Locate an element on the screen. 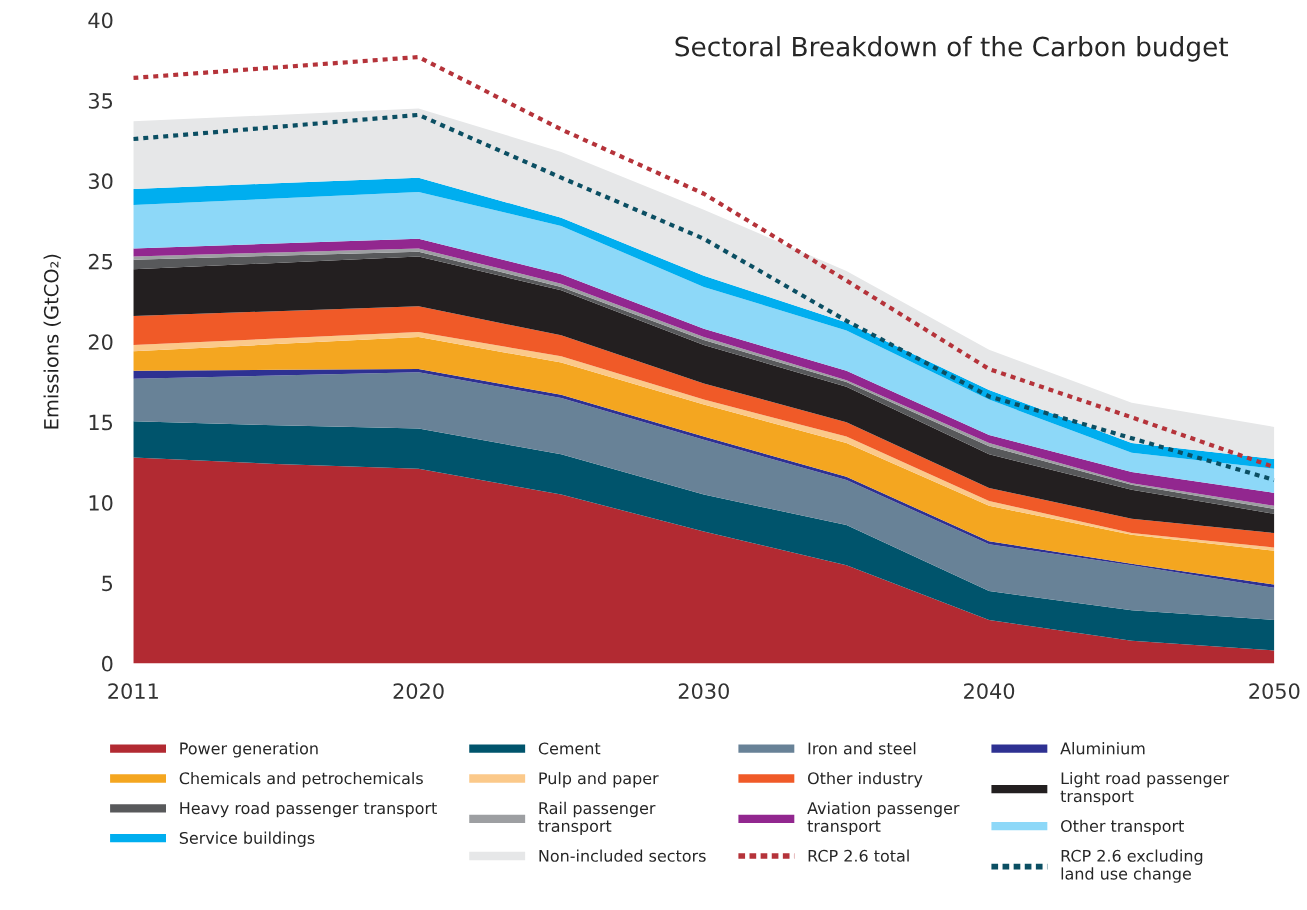 The width and height of the screenshot is (1307, 910). legend-label: Power generation is located at coordinates (249, 750).